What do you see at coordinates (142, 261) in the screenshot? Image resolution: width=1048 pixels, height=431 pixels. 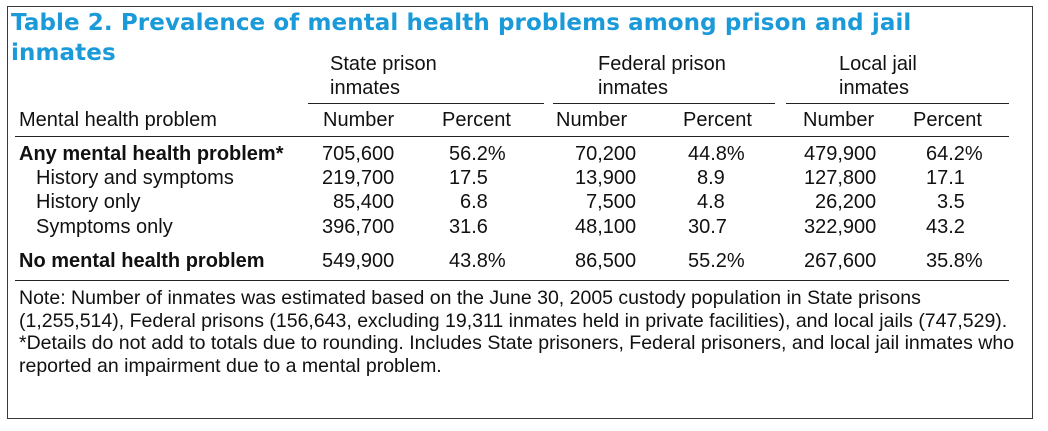 I see `row-label-none: No mental health problem` at bounding box center [142, 261].